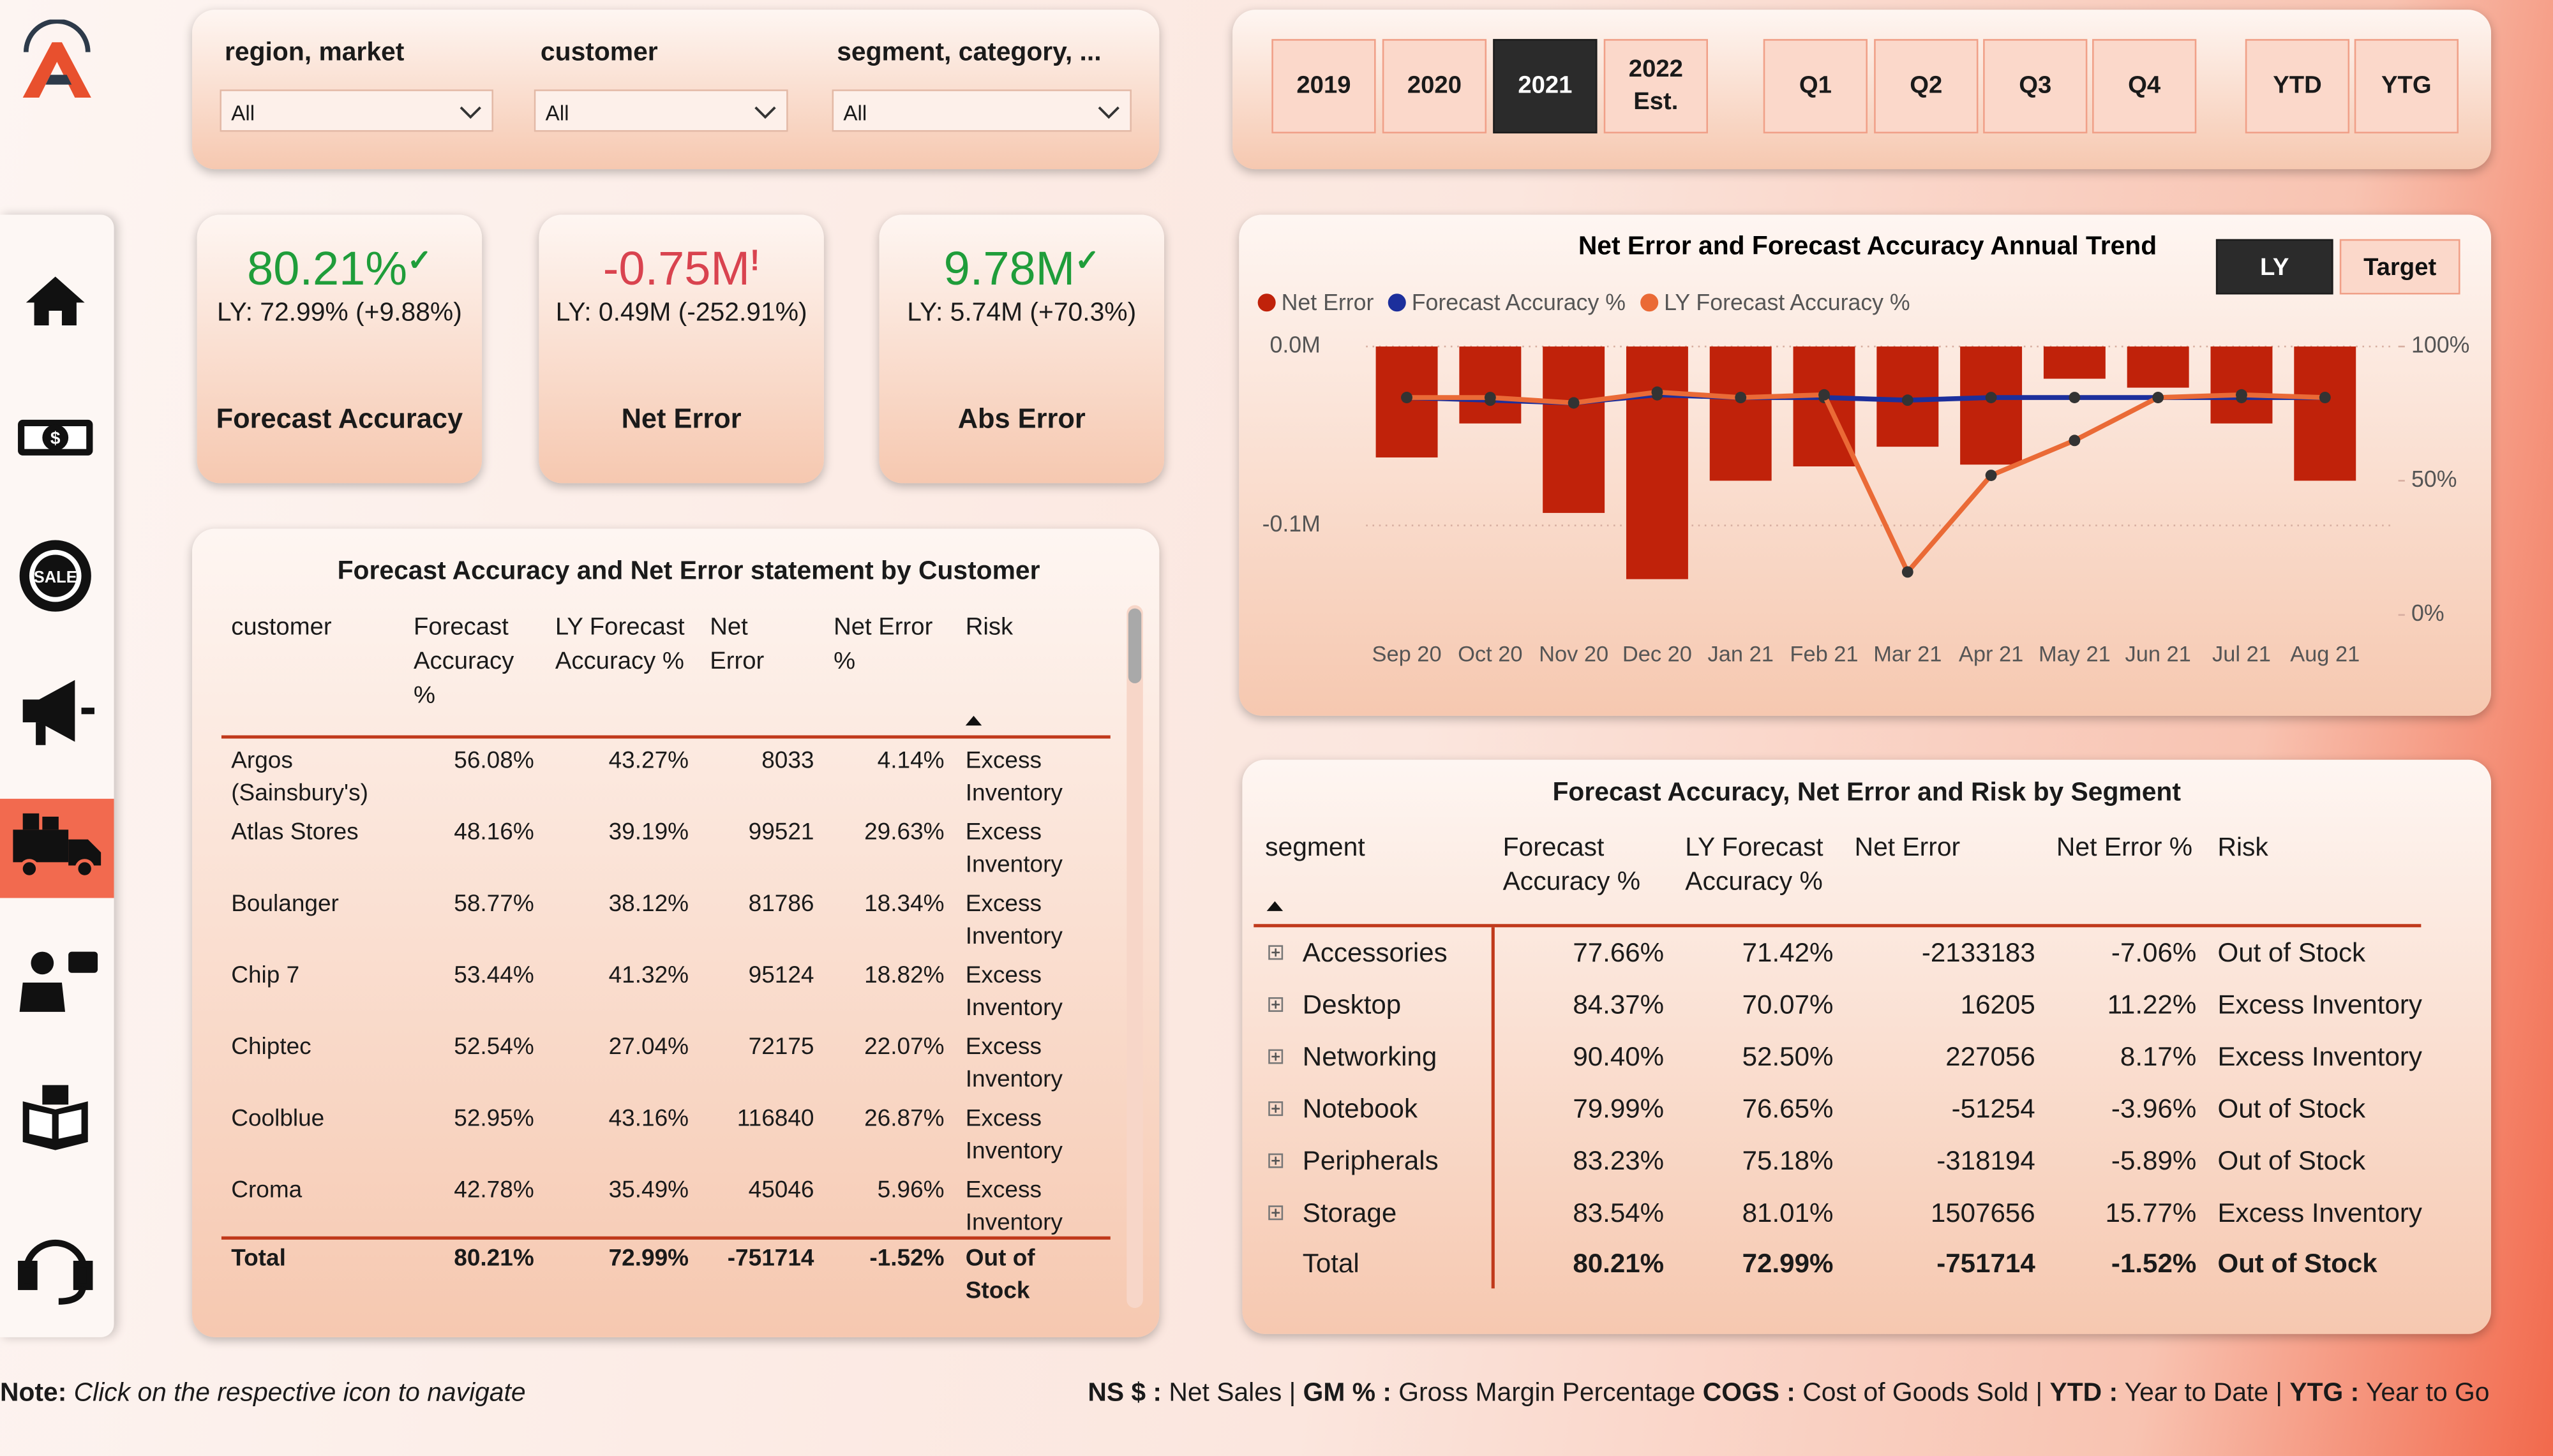 This screenshot has height=1456, width=2553. I want to click on sales-icon: $, so click(55, 437).